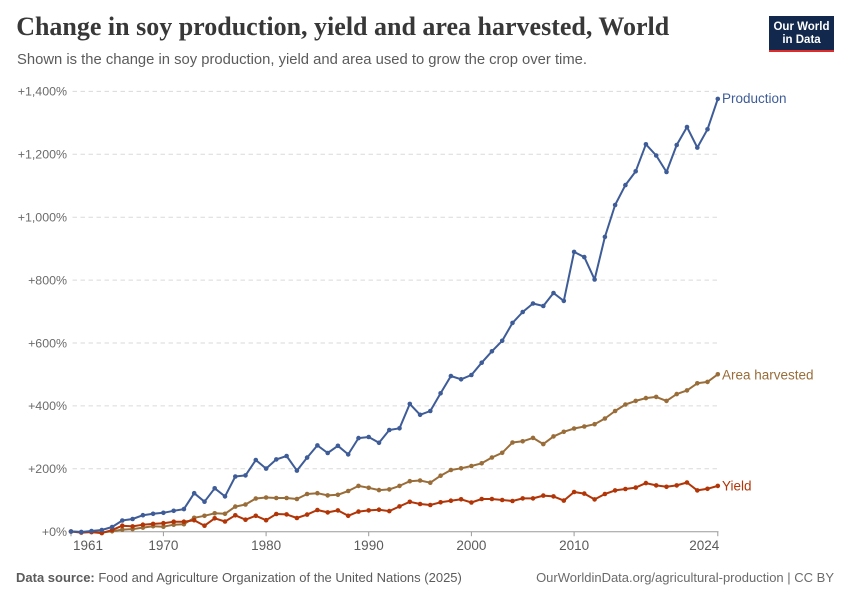  Describe the element at coordinates (47, 406) in the screenshot. I see `svg-text: +400%` at that location.